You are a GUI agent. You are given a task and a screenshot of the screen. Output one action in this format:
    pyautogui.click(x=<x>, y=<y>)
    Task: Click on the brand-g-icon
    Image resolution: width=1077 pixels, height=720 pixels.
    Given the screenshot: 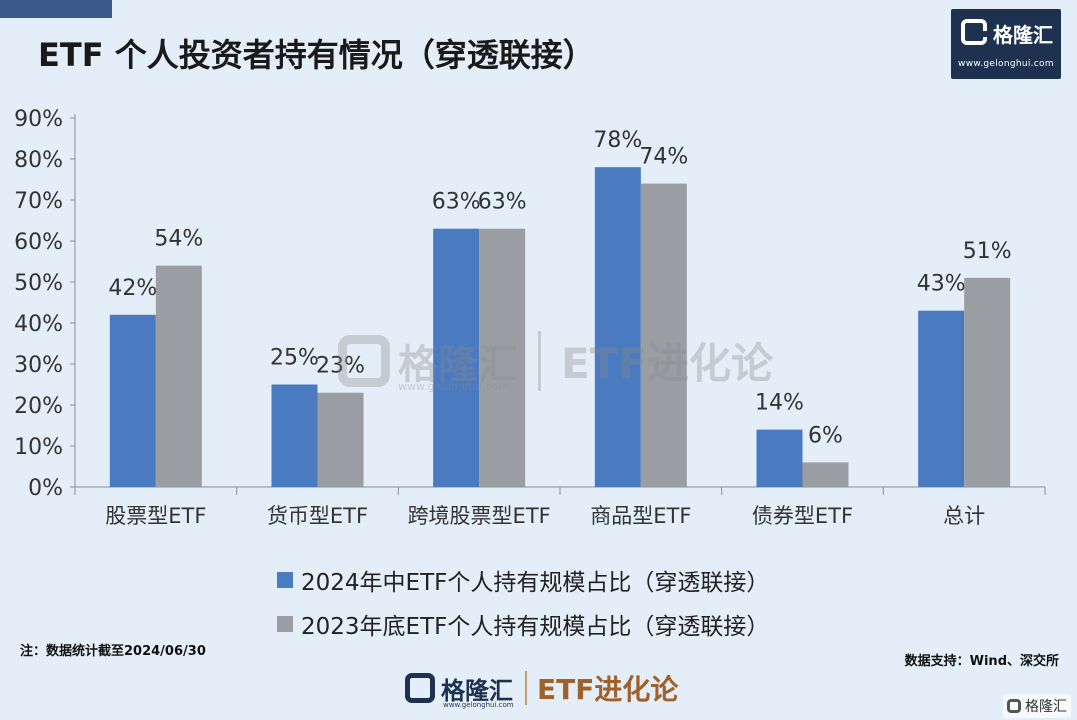 What is the action you would take?
    pyautogui.click(x=974, y=32)
    